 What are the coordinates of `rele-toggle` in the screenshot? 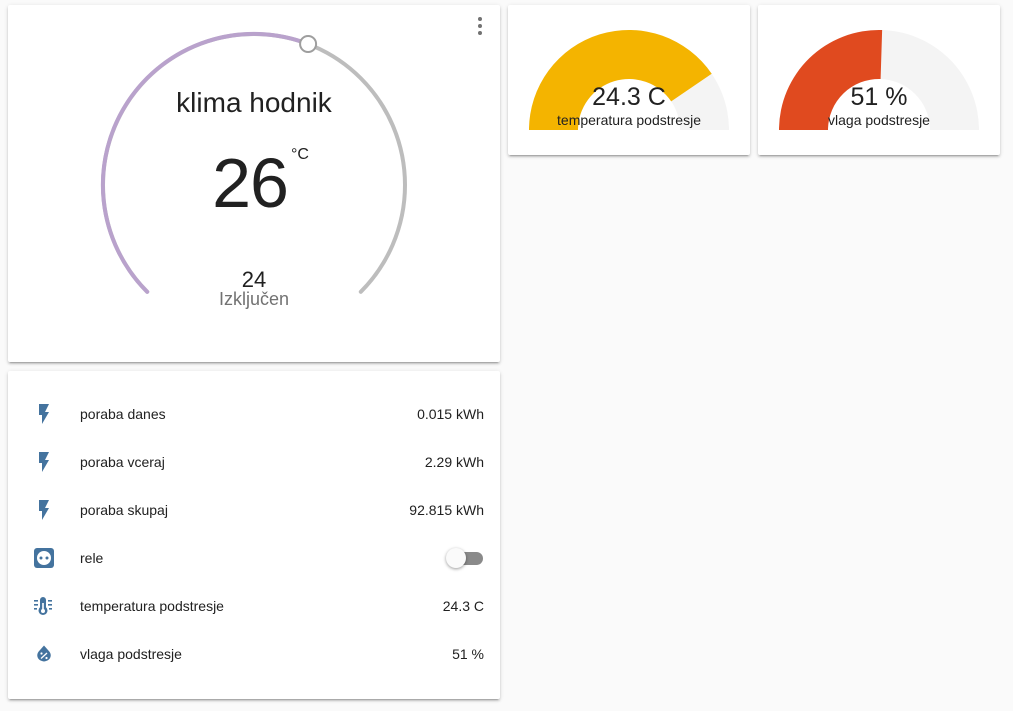 It's located at (465, 558).